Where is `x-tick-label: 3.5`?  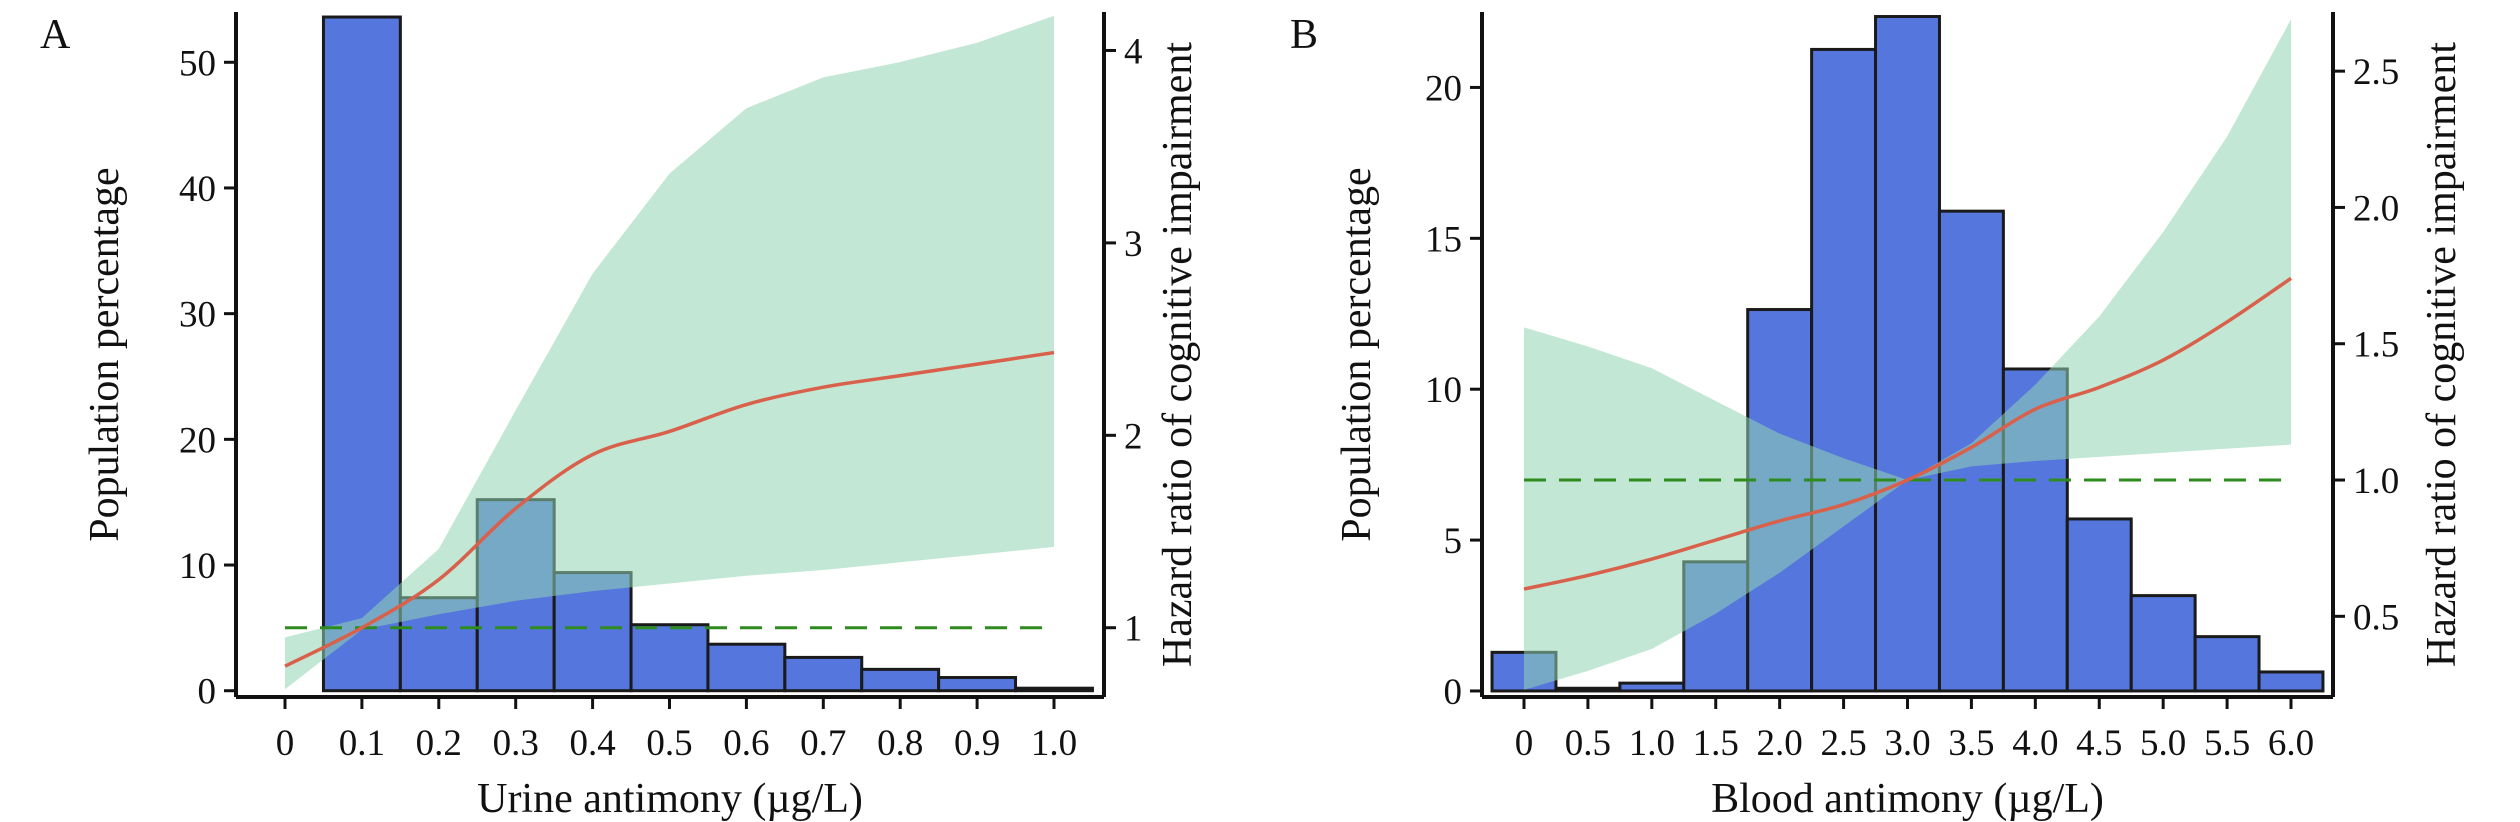 x-tick-label: 3.5 is located at coordinates (1971, 743).